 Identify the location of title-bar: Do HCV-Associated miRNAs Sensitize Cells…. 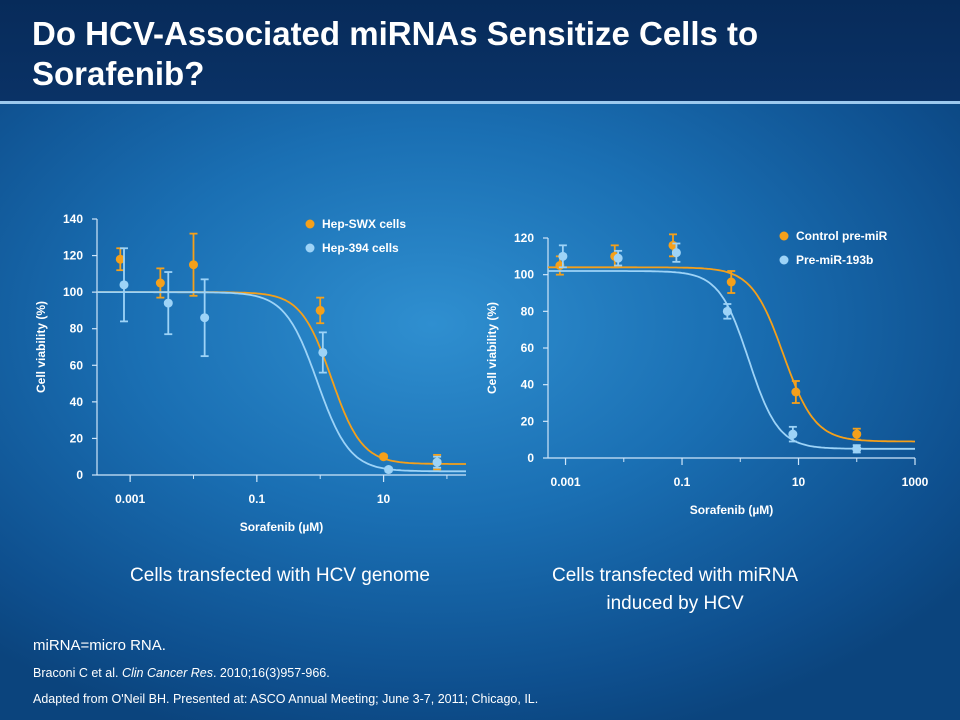
(480, 52).